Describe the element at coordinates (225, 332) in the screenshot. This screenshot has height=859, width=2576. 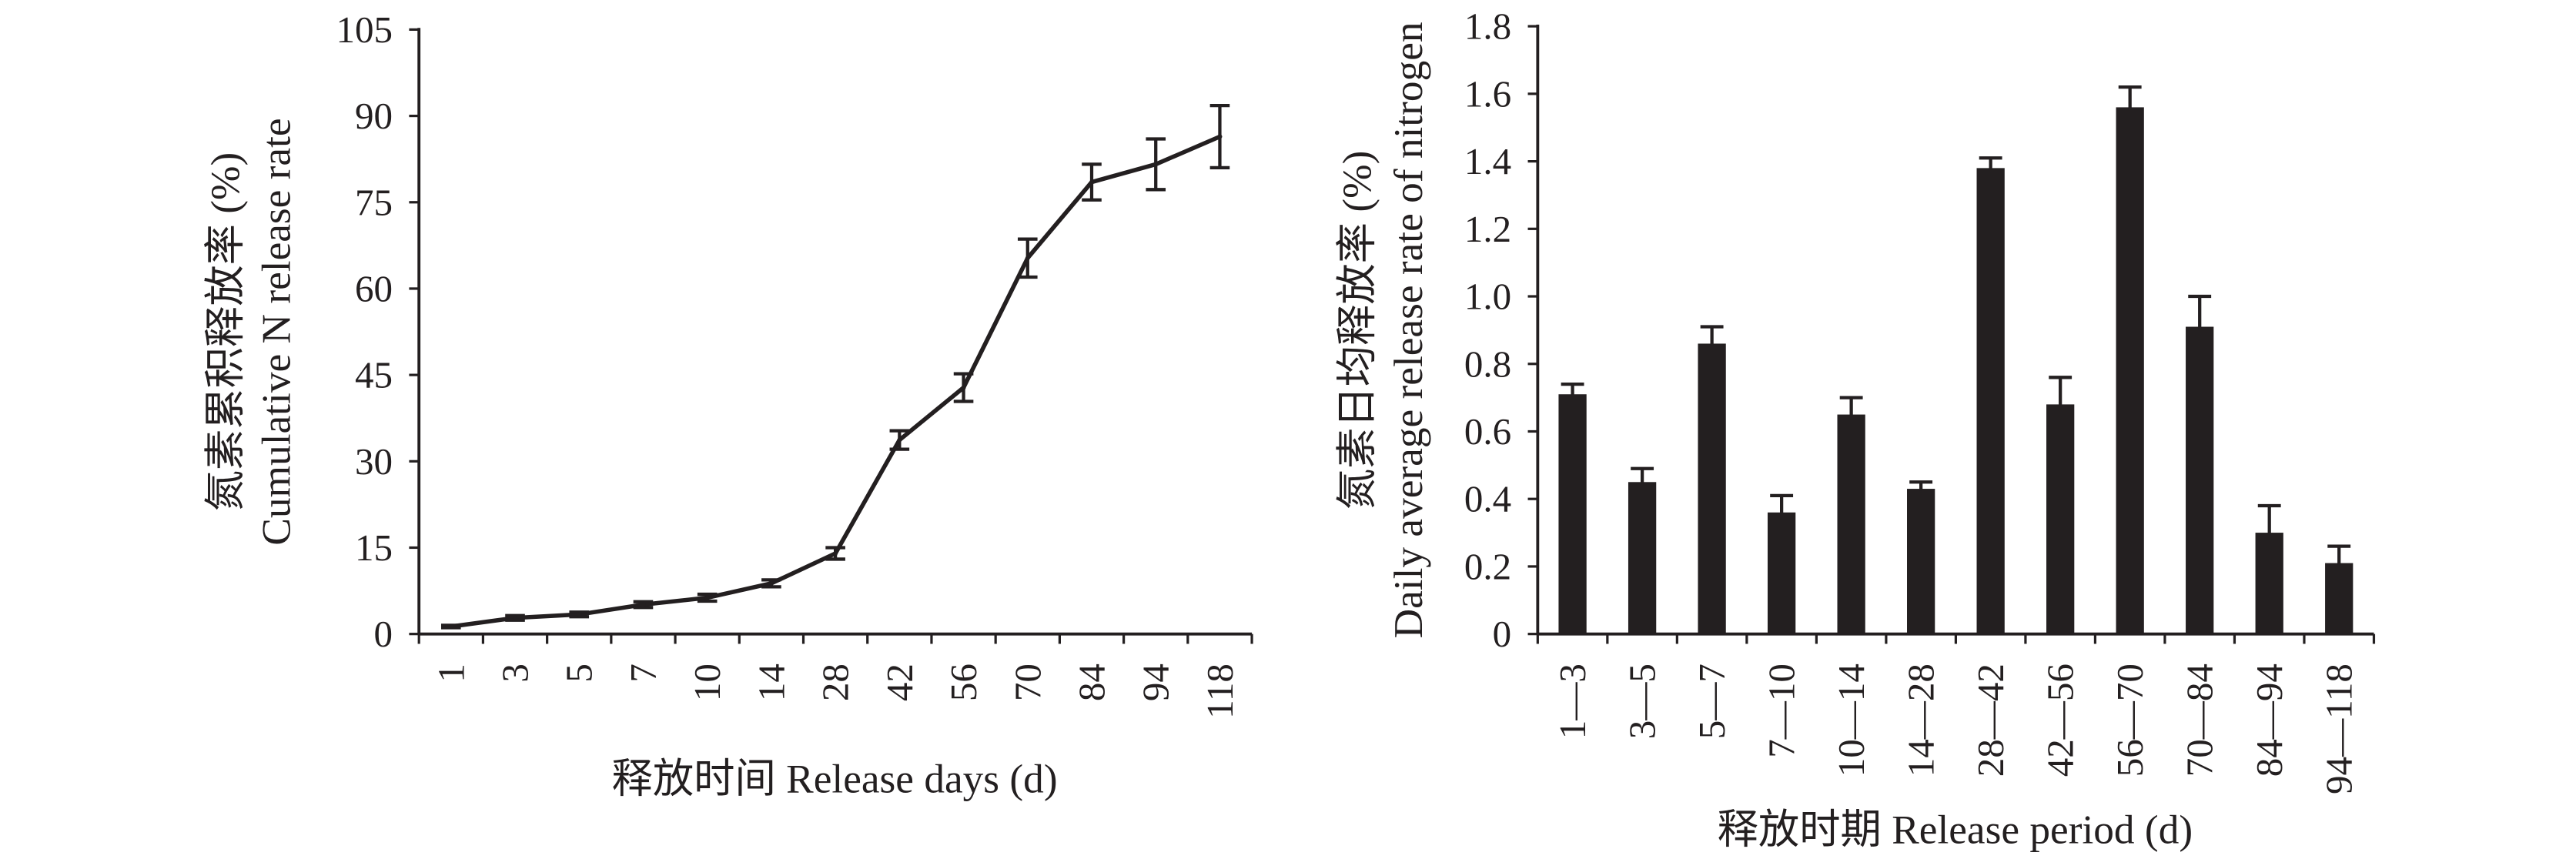
I see `y-axis-label-cn: 氮素累积释放率 (%)` at that location.